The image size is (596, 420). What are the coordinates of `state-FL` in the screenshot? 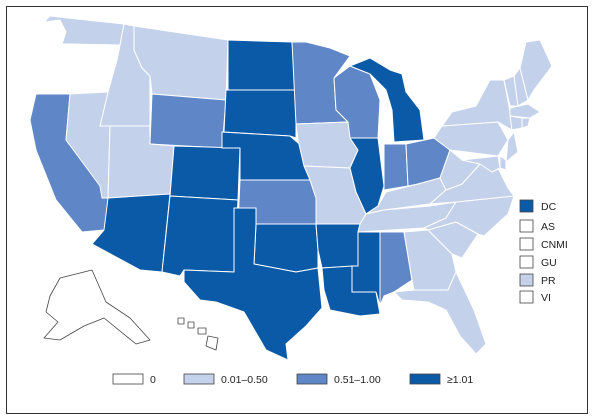 It's located at (440, 313).